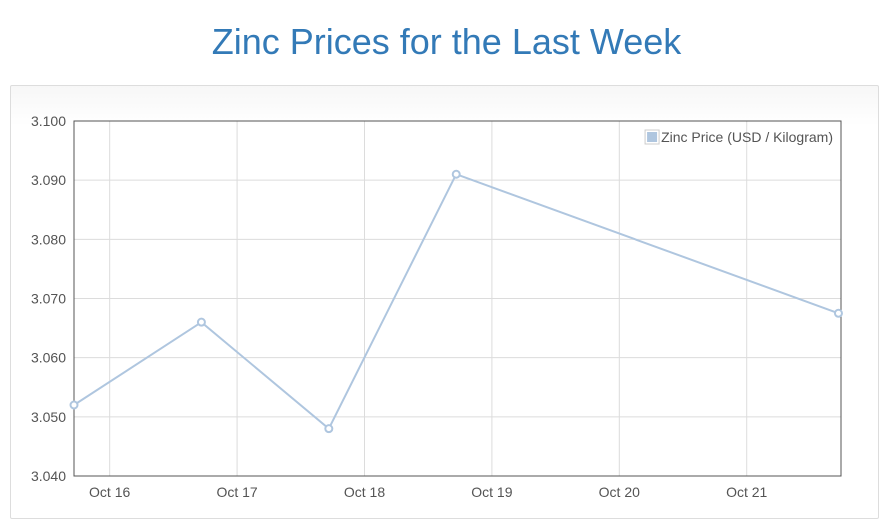  What do you see at coordinates (364, 492) in the screenshot?
I see `x-tick-label: Oct 18` at bounding box center [364, 492].